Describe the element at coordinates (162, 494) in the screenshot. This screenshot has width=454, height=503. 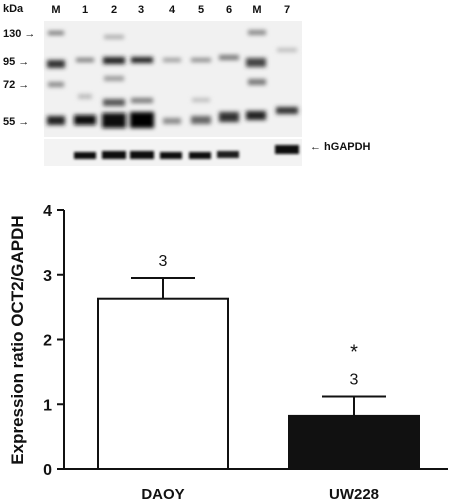
I see `category-label-daoy: DAOY` at that location.